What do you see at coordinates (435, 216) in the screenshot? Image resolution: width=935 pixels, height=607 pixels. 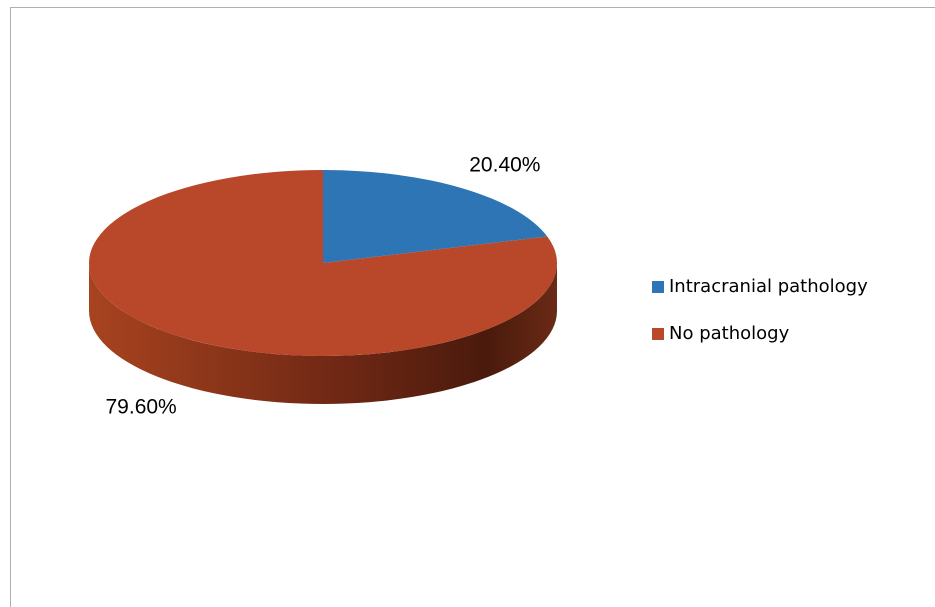 I see `pie-slice` at bounding box center [435, 216].